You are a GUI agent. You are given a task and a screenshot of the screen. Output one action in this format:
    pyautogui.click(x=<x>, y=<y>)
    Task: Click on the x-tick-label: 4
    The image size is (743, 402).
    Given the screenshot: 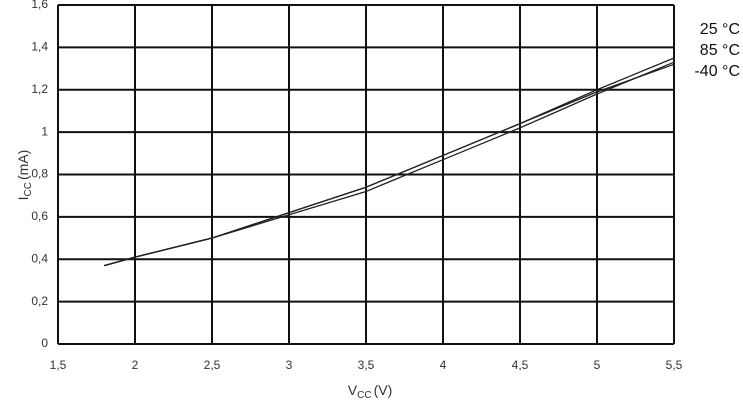 What is the action you would take?
    pyautogui.click(x=443, y=365)
    